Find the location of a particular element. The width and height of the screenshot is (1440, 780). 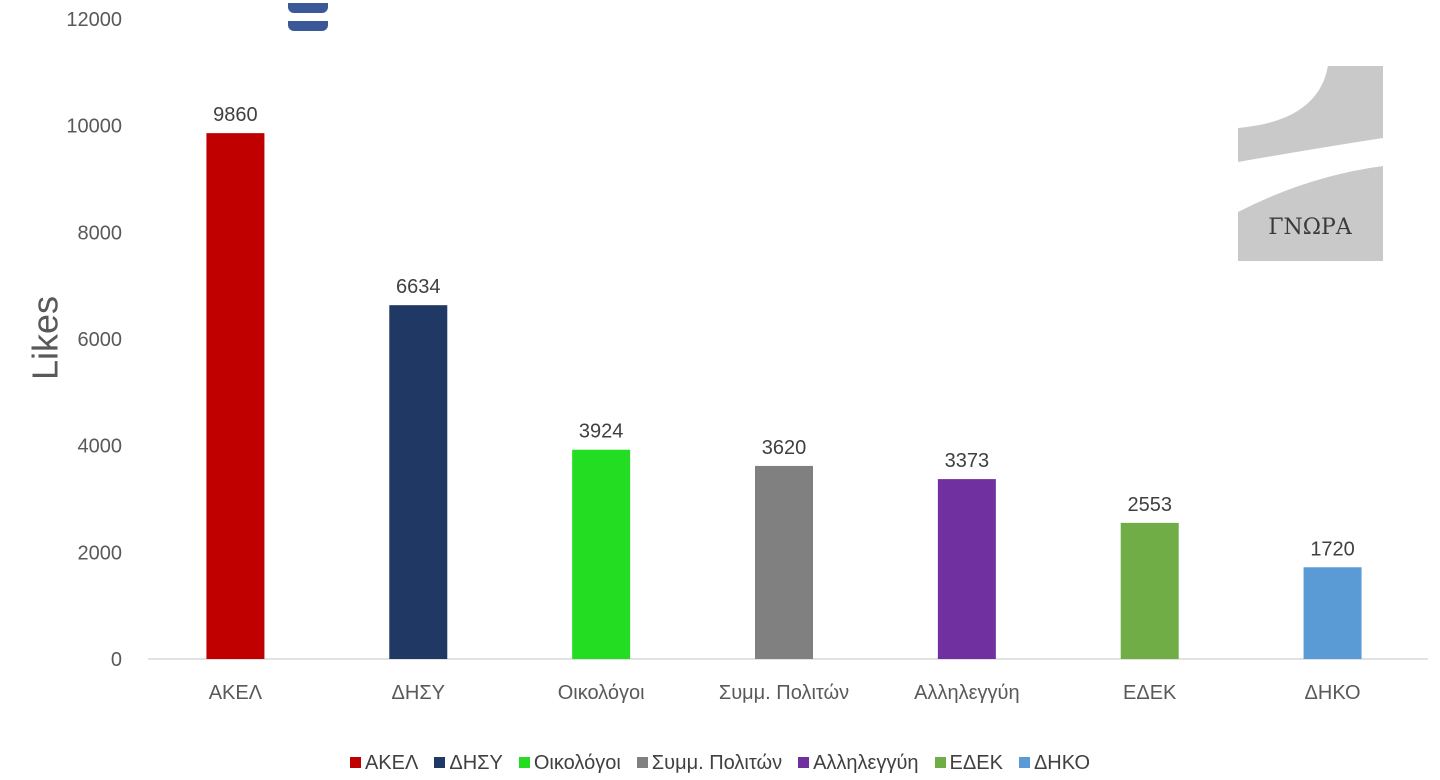

bar-value-label: 2553 is located at coordinates (1149, 505).